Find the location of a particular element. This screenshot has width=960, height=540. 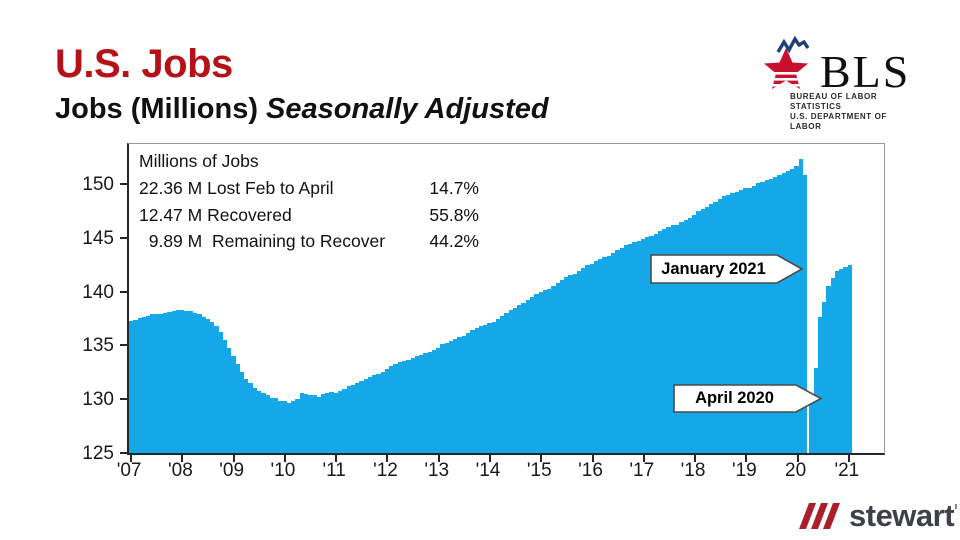

chart-subtitle: Jobs (Millions) Seasonally Adjusted is located at coordinates (302, 109).